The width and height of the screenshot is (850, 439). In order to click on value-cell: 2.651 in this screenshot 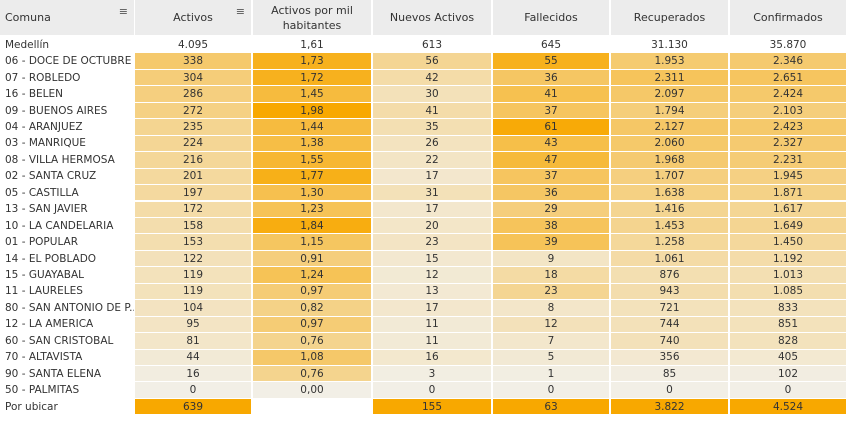, I will do `click(788, 77)`.